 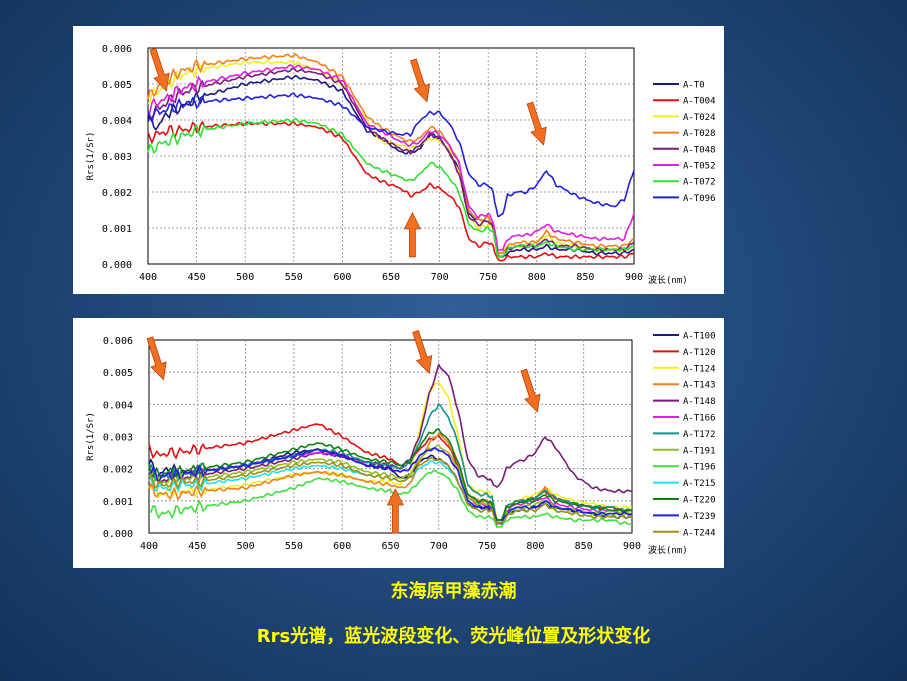 I want to click on series-line-A-T220, so click(x=390, y=475).